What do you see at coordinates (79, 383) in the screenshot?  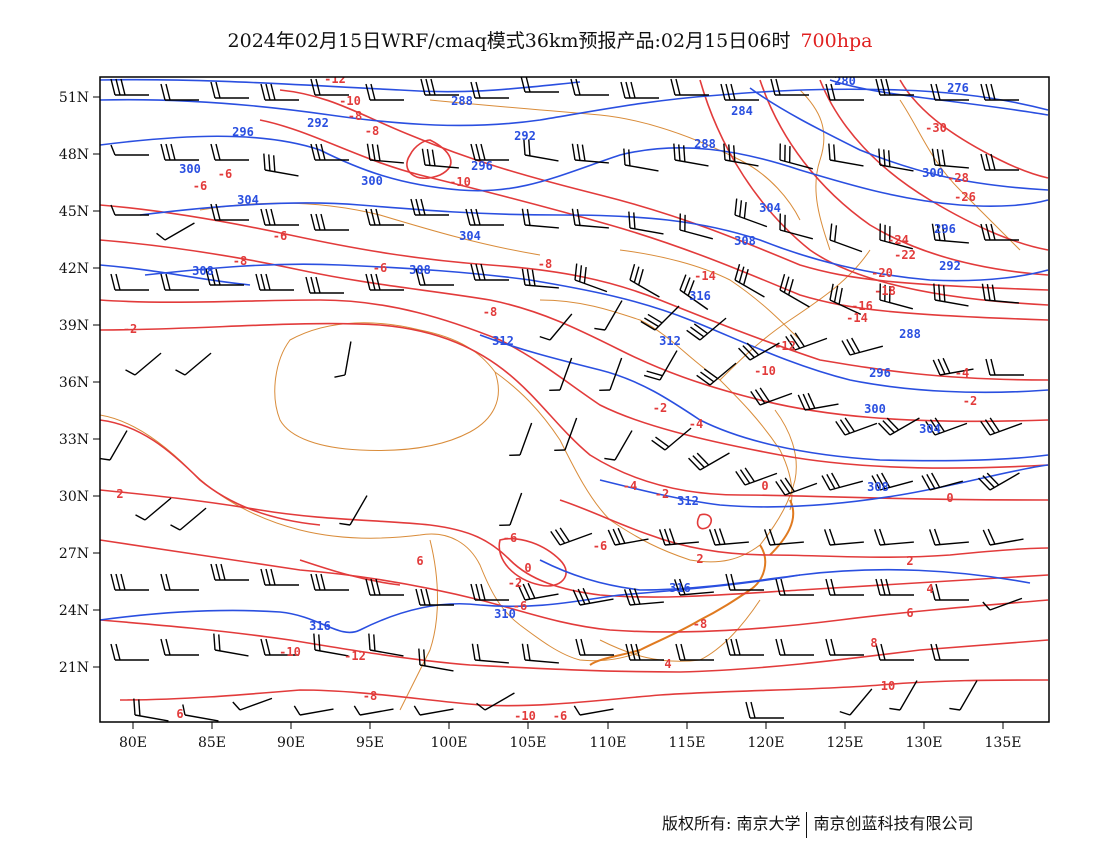 I see `latitude-axis: 51N 48N 45N 42N 39N 36N 33N 30N 27N 24N 21N` at bounding box center [79, 383].